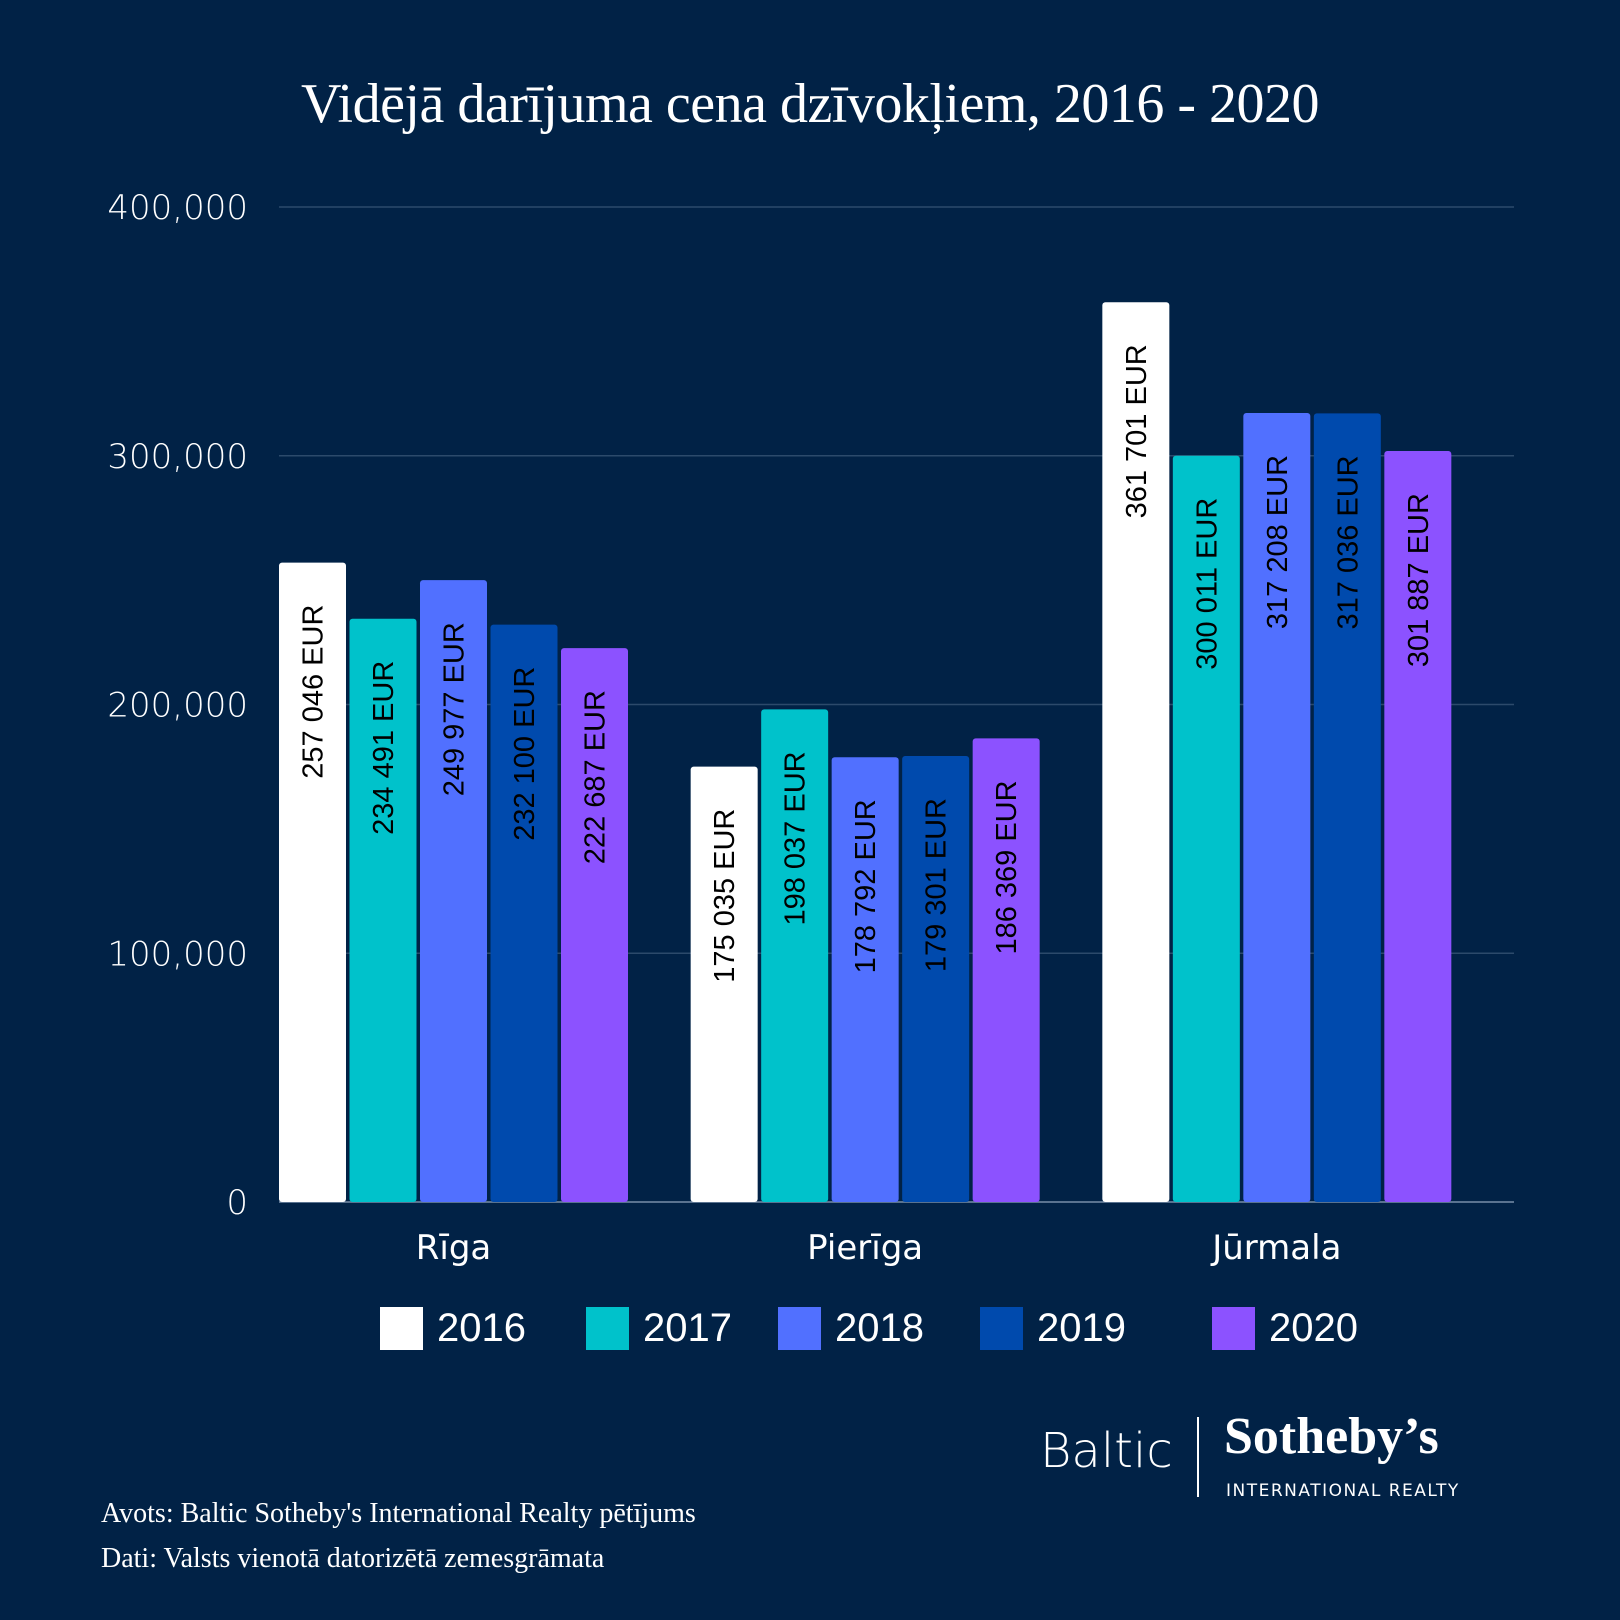 Image resolution: width=1620 pixels, height=1620 pixels. I want to click on y-tick-label: 400,000, so click(177, 208).